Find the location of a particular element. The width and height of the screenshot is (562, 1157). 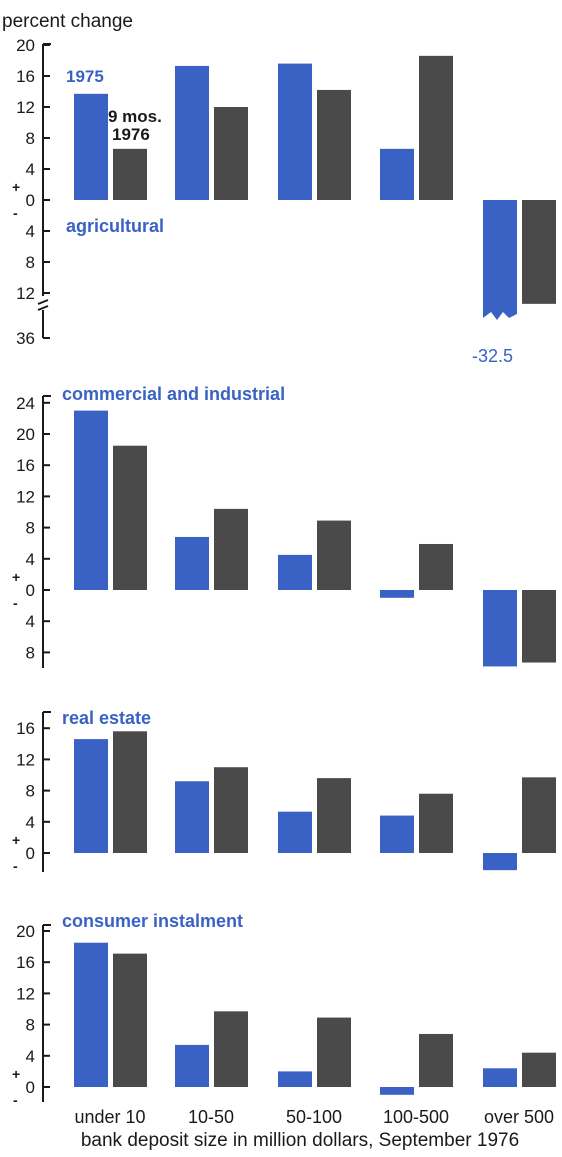

legend-1976-line1: 9 mos. is located at coordinates (135, 116).